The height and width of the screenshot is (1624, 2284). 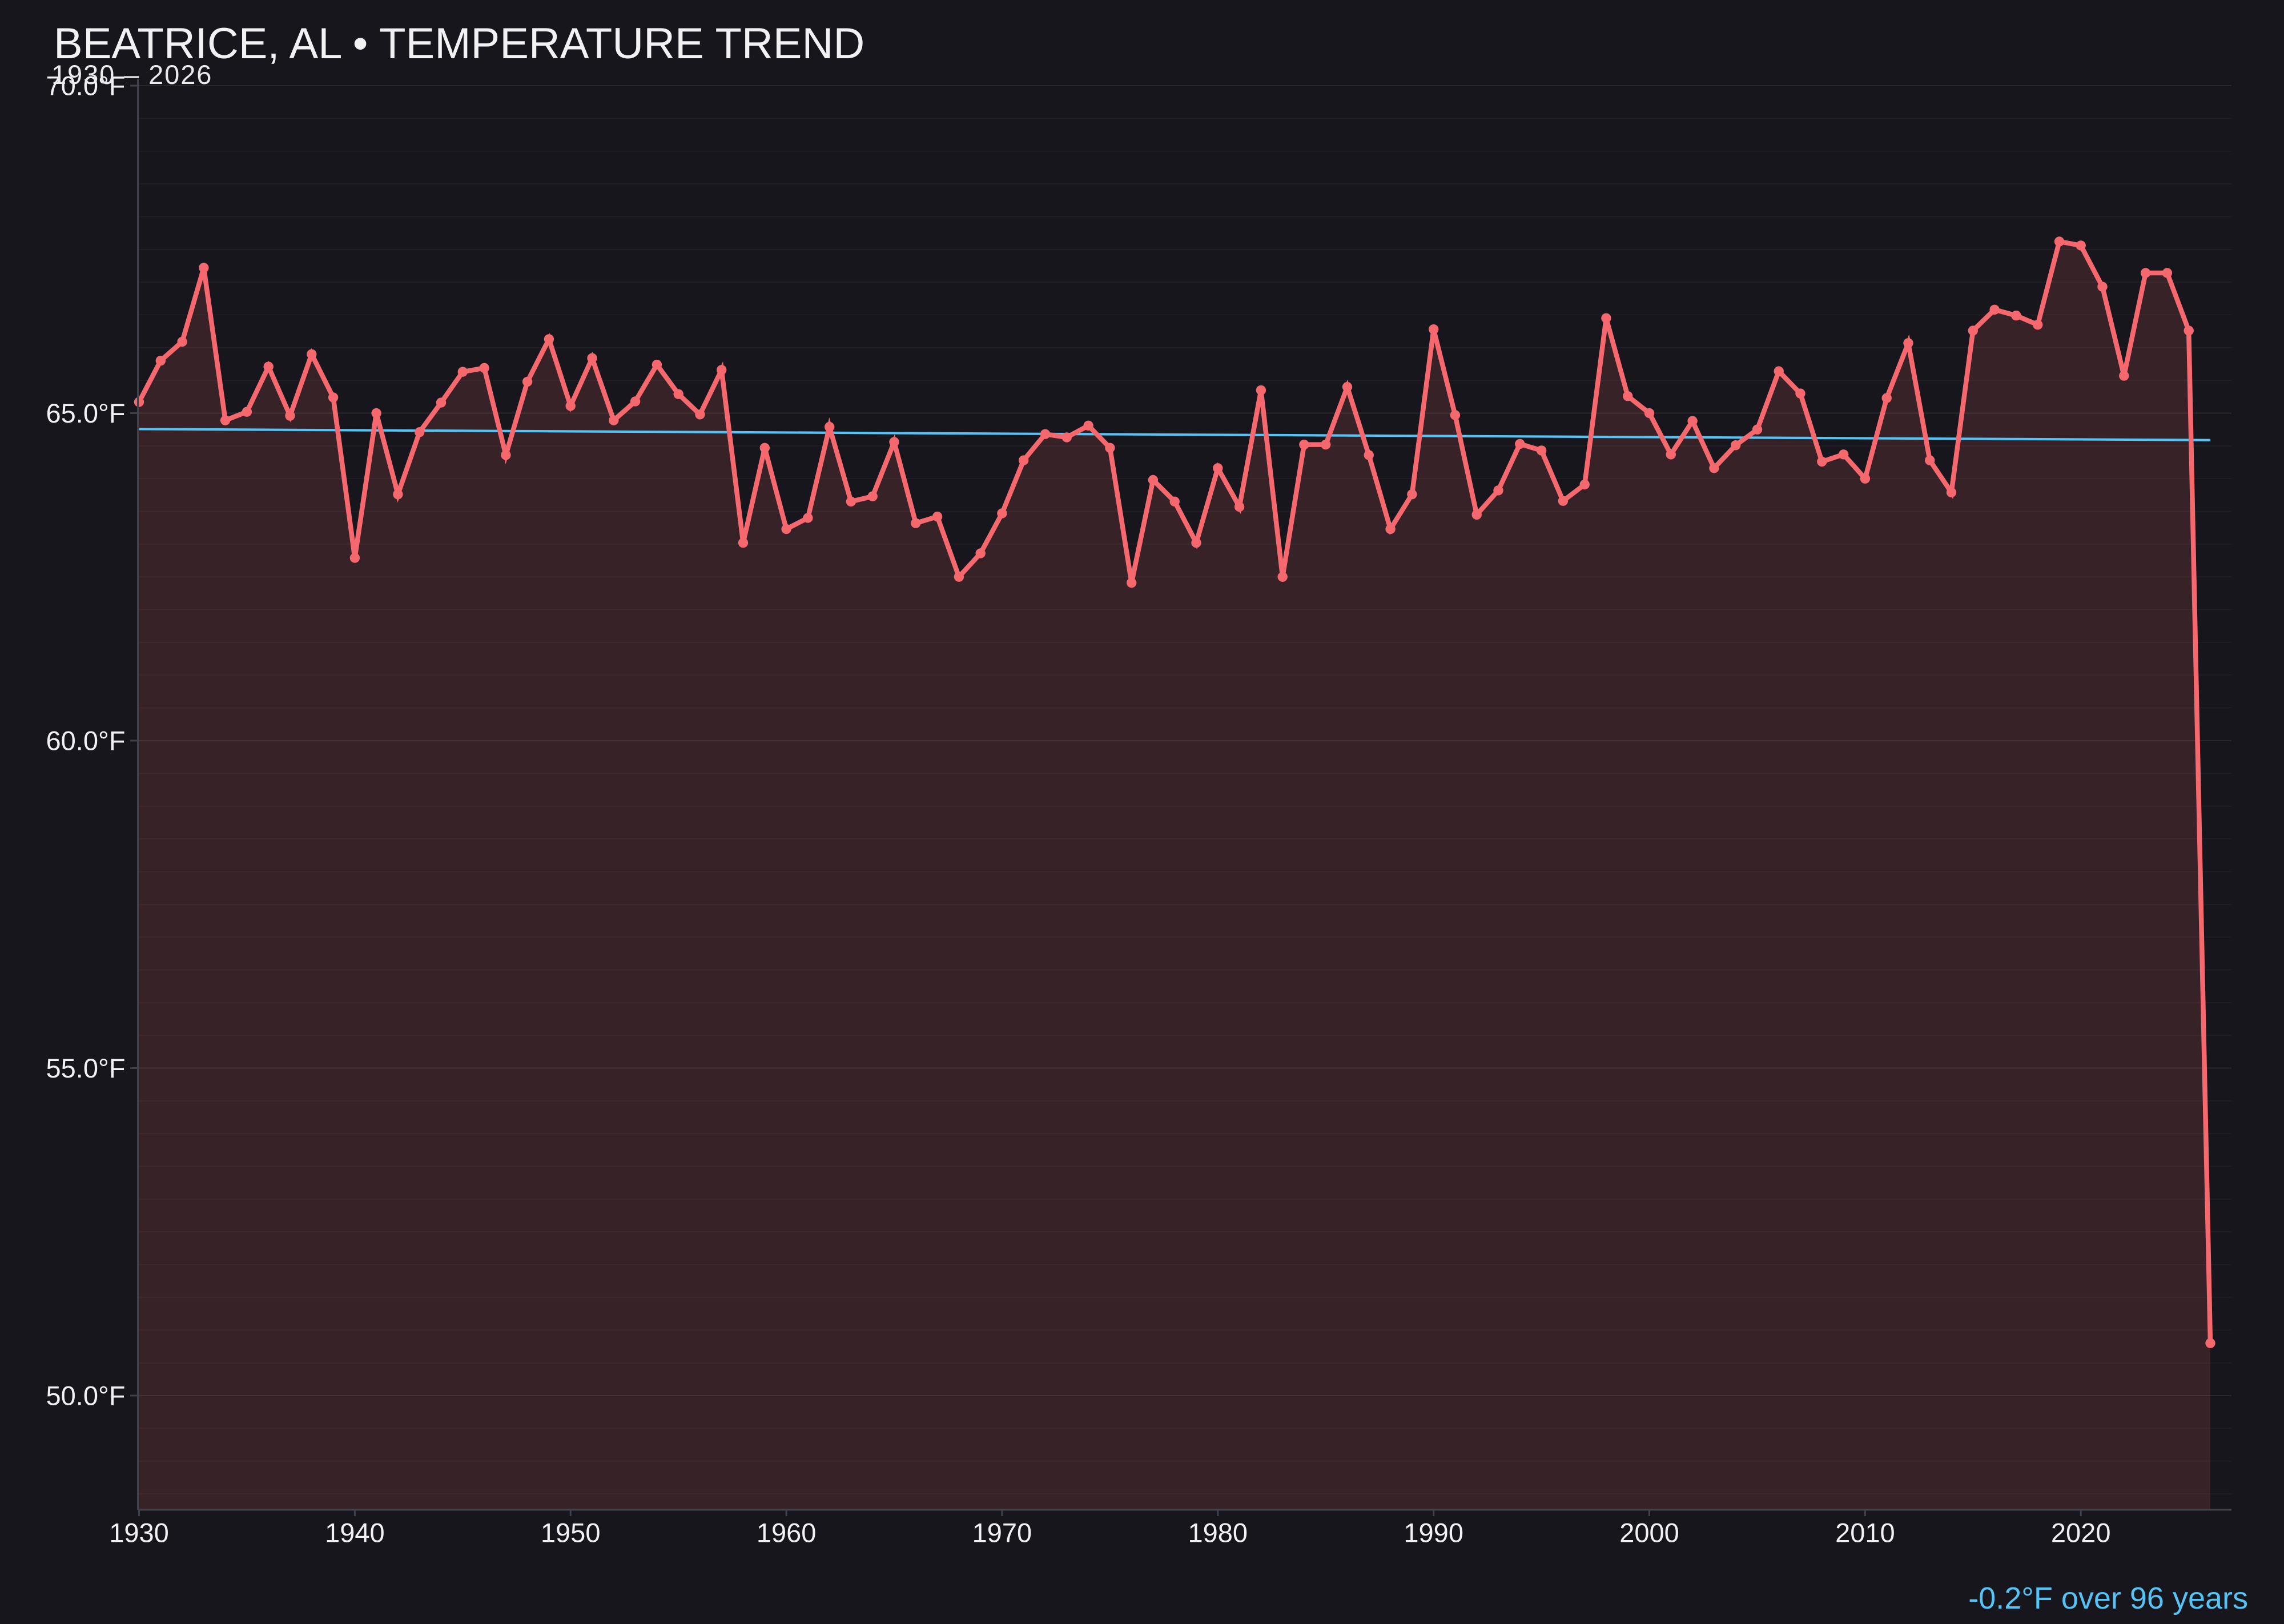 What do you see at coordinates (139, 1533) in the screenshot?
I see `svg-text: 1930` at bounding box center [139, 1533].